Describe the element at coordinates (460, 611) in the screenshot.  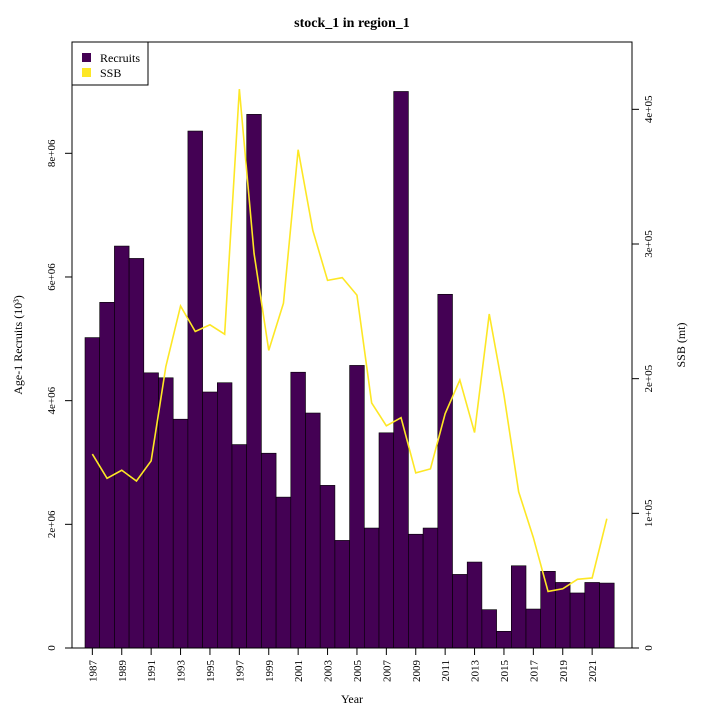
I see `bar-2012` at that location.